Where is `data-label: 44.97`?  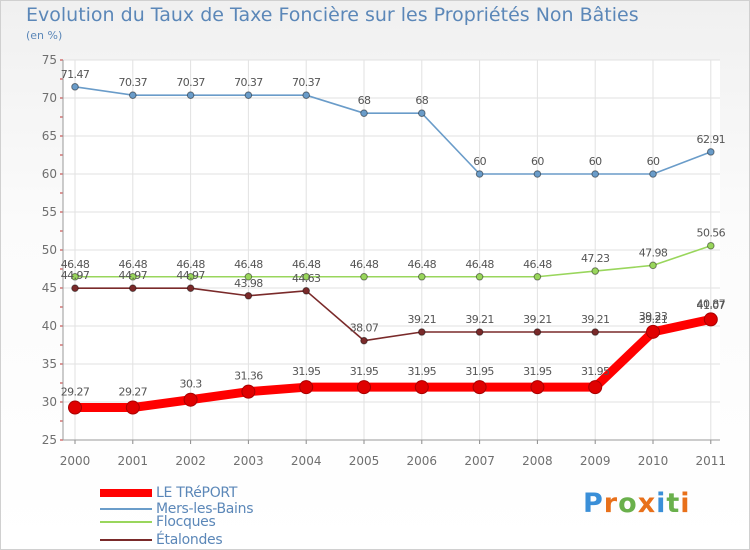
data-label: 44.97 is located at coordinates (190, 275).